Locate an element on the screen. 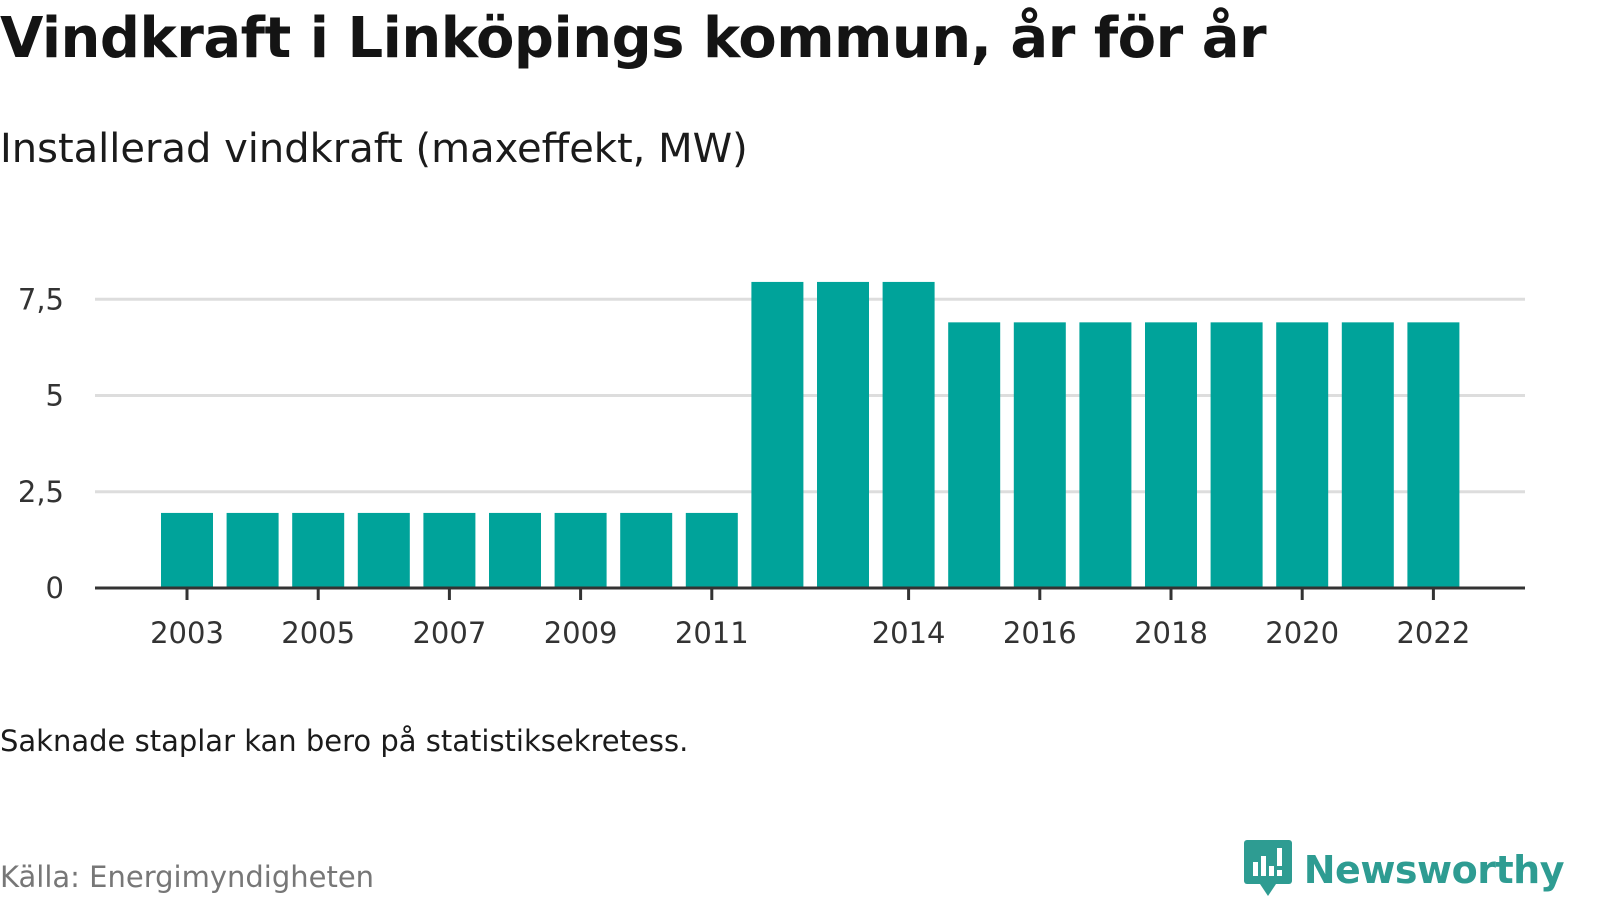 This screenshot has height=900, width=1600. bar-2014 is located at coordinates (908, 434).